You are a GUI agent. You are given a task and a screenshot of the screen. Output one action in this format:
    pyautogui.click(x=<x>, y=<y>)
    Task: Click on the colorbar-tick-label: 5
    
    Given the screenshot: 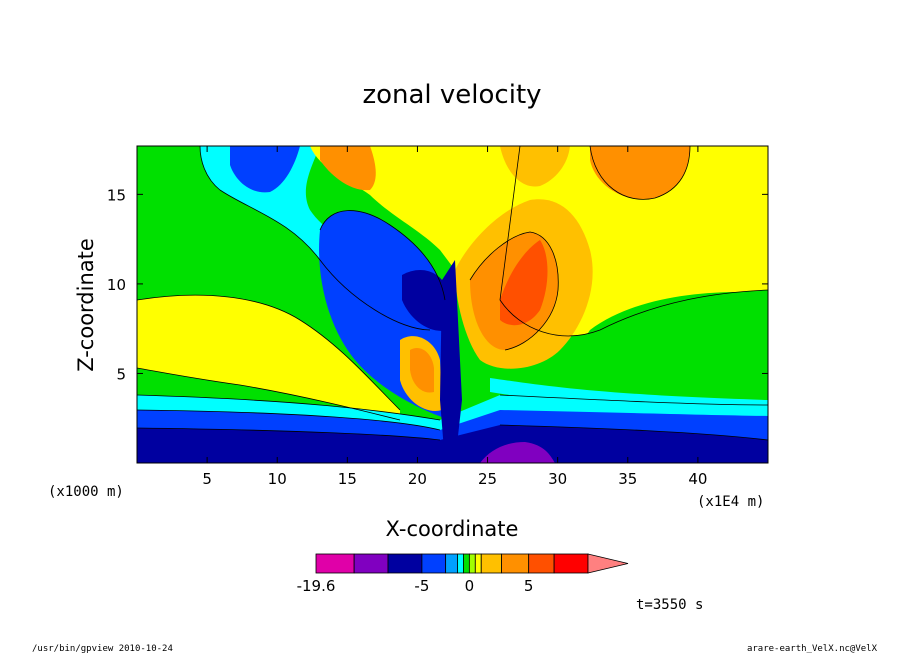 What is the action you would take?
    pyautogui.click(x=529, y=586)
    